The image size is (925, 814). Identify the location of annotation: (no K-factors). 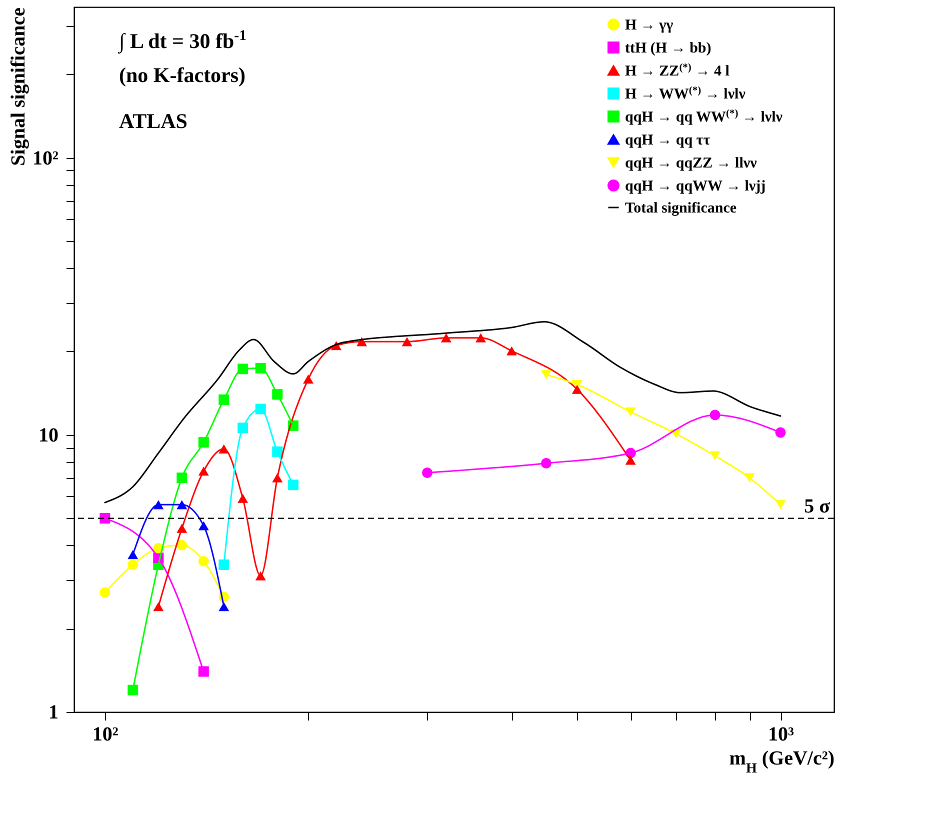
(182, 75).